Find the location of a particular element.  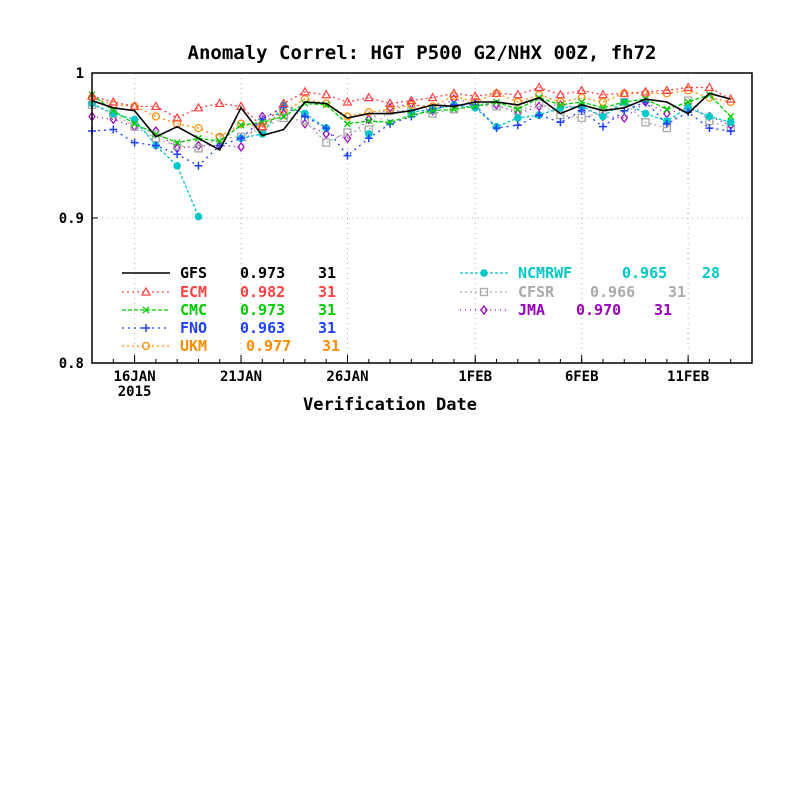

x-tick-label: 26JAN is located at coordinates (347, 377).